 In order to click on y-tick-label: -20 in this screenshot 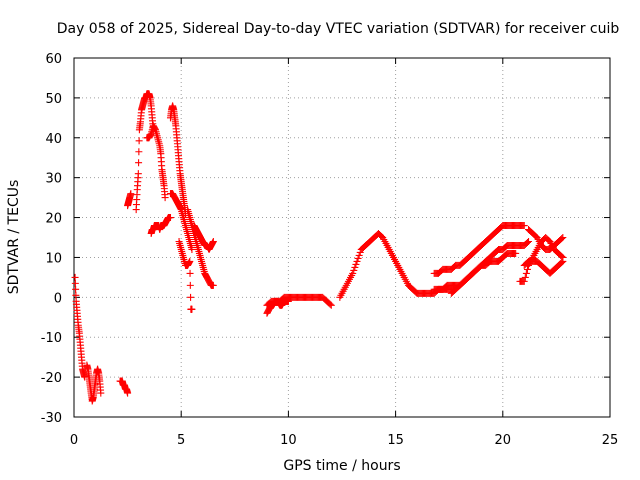, I will do `click(51, 378)`.